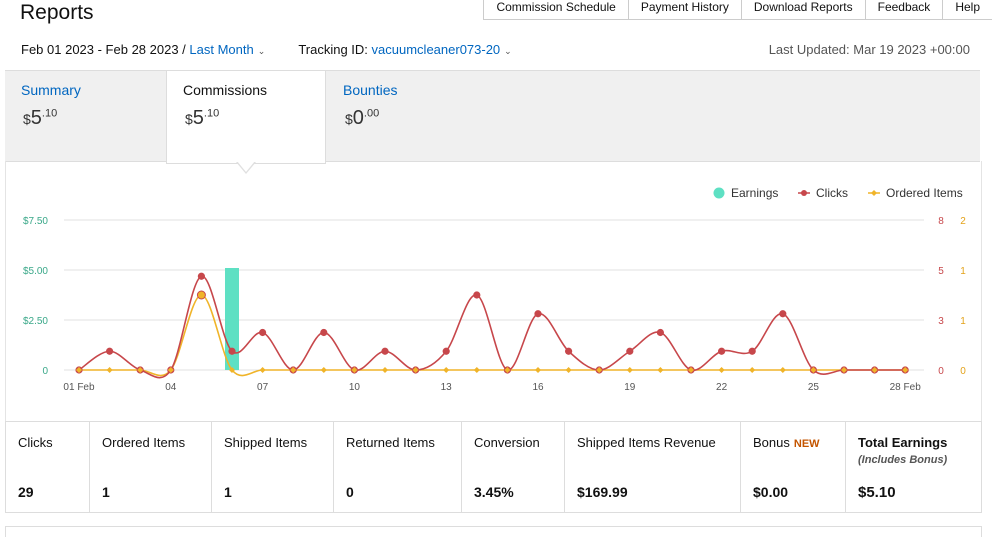  I want to click on x-tick-label: 04, so click(171, 387).